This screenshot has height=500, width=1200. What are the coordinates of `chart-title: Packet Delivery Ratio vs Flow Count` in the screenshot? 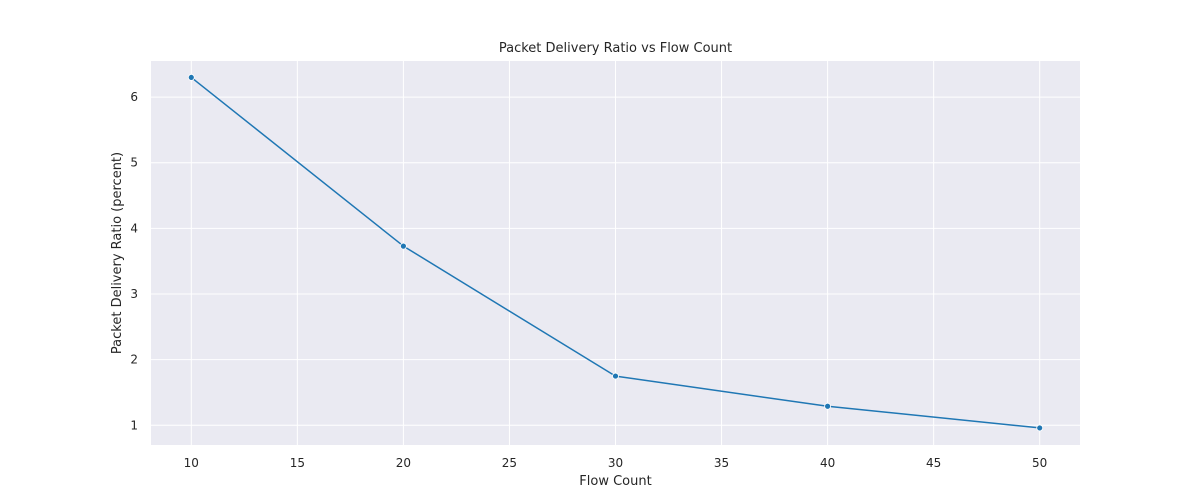 It's located at (615, 48).